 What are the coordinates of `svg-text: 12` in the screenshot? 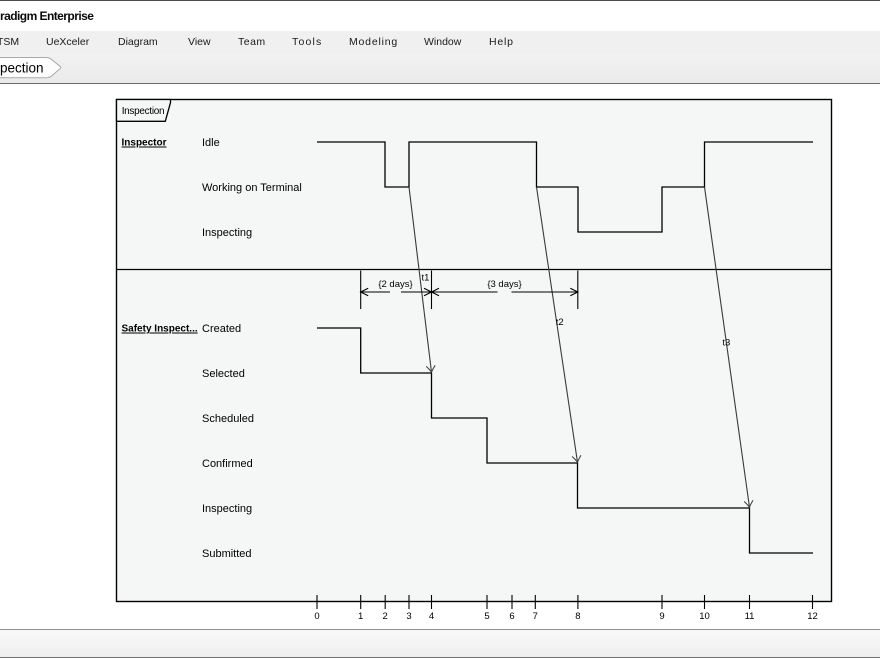 It's located at (812, 616).